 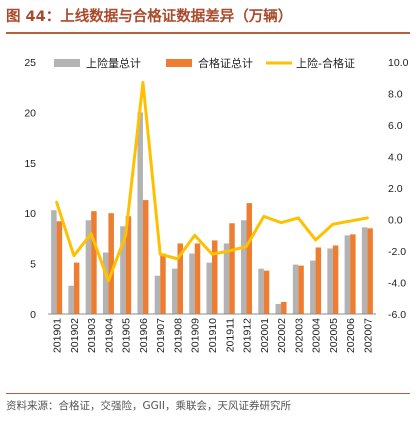 I want to click on left-axis-tick-label: 25, so click(x=30, y=63).